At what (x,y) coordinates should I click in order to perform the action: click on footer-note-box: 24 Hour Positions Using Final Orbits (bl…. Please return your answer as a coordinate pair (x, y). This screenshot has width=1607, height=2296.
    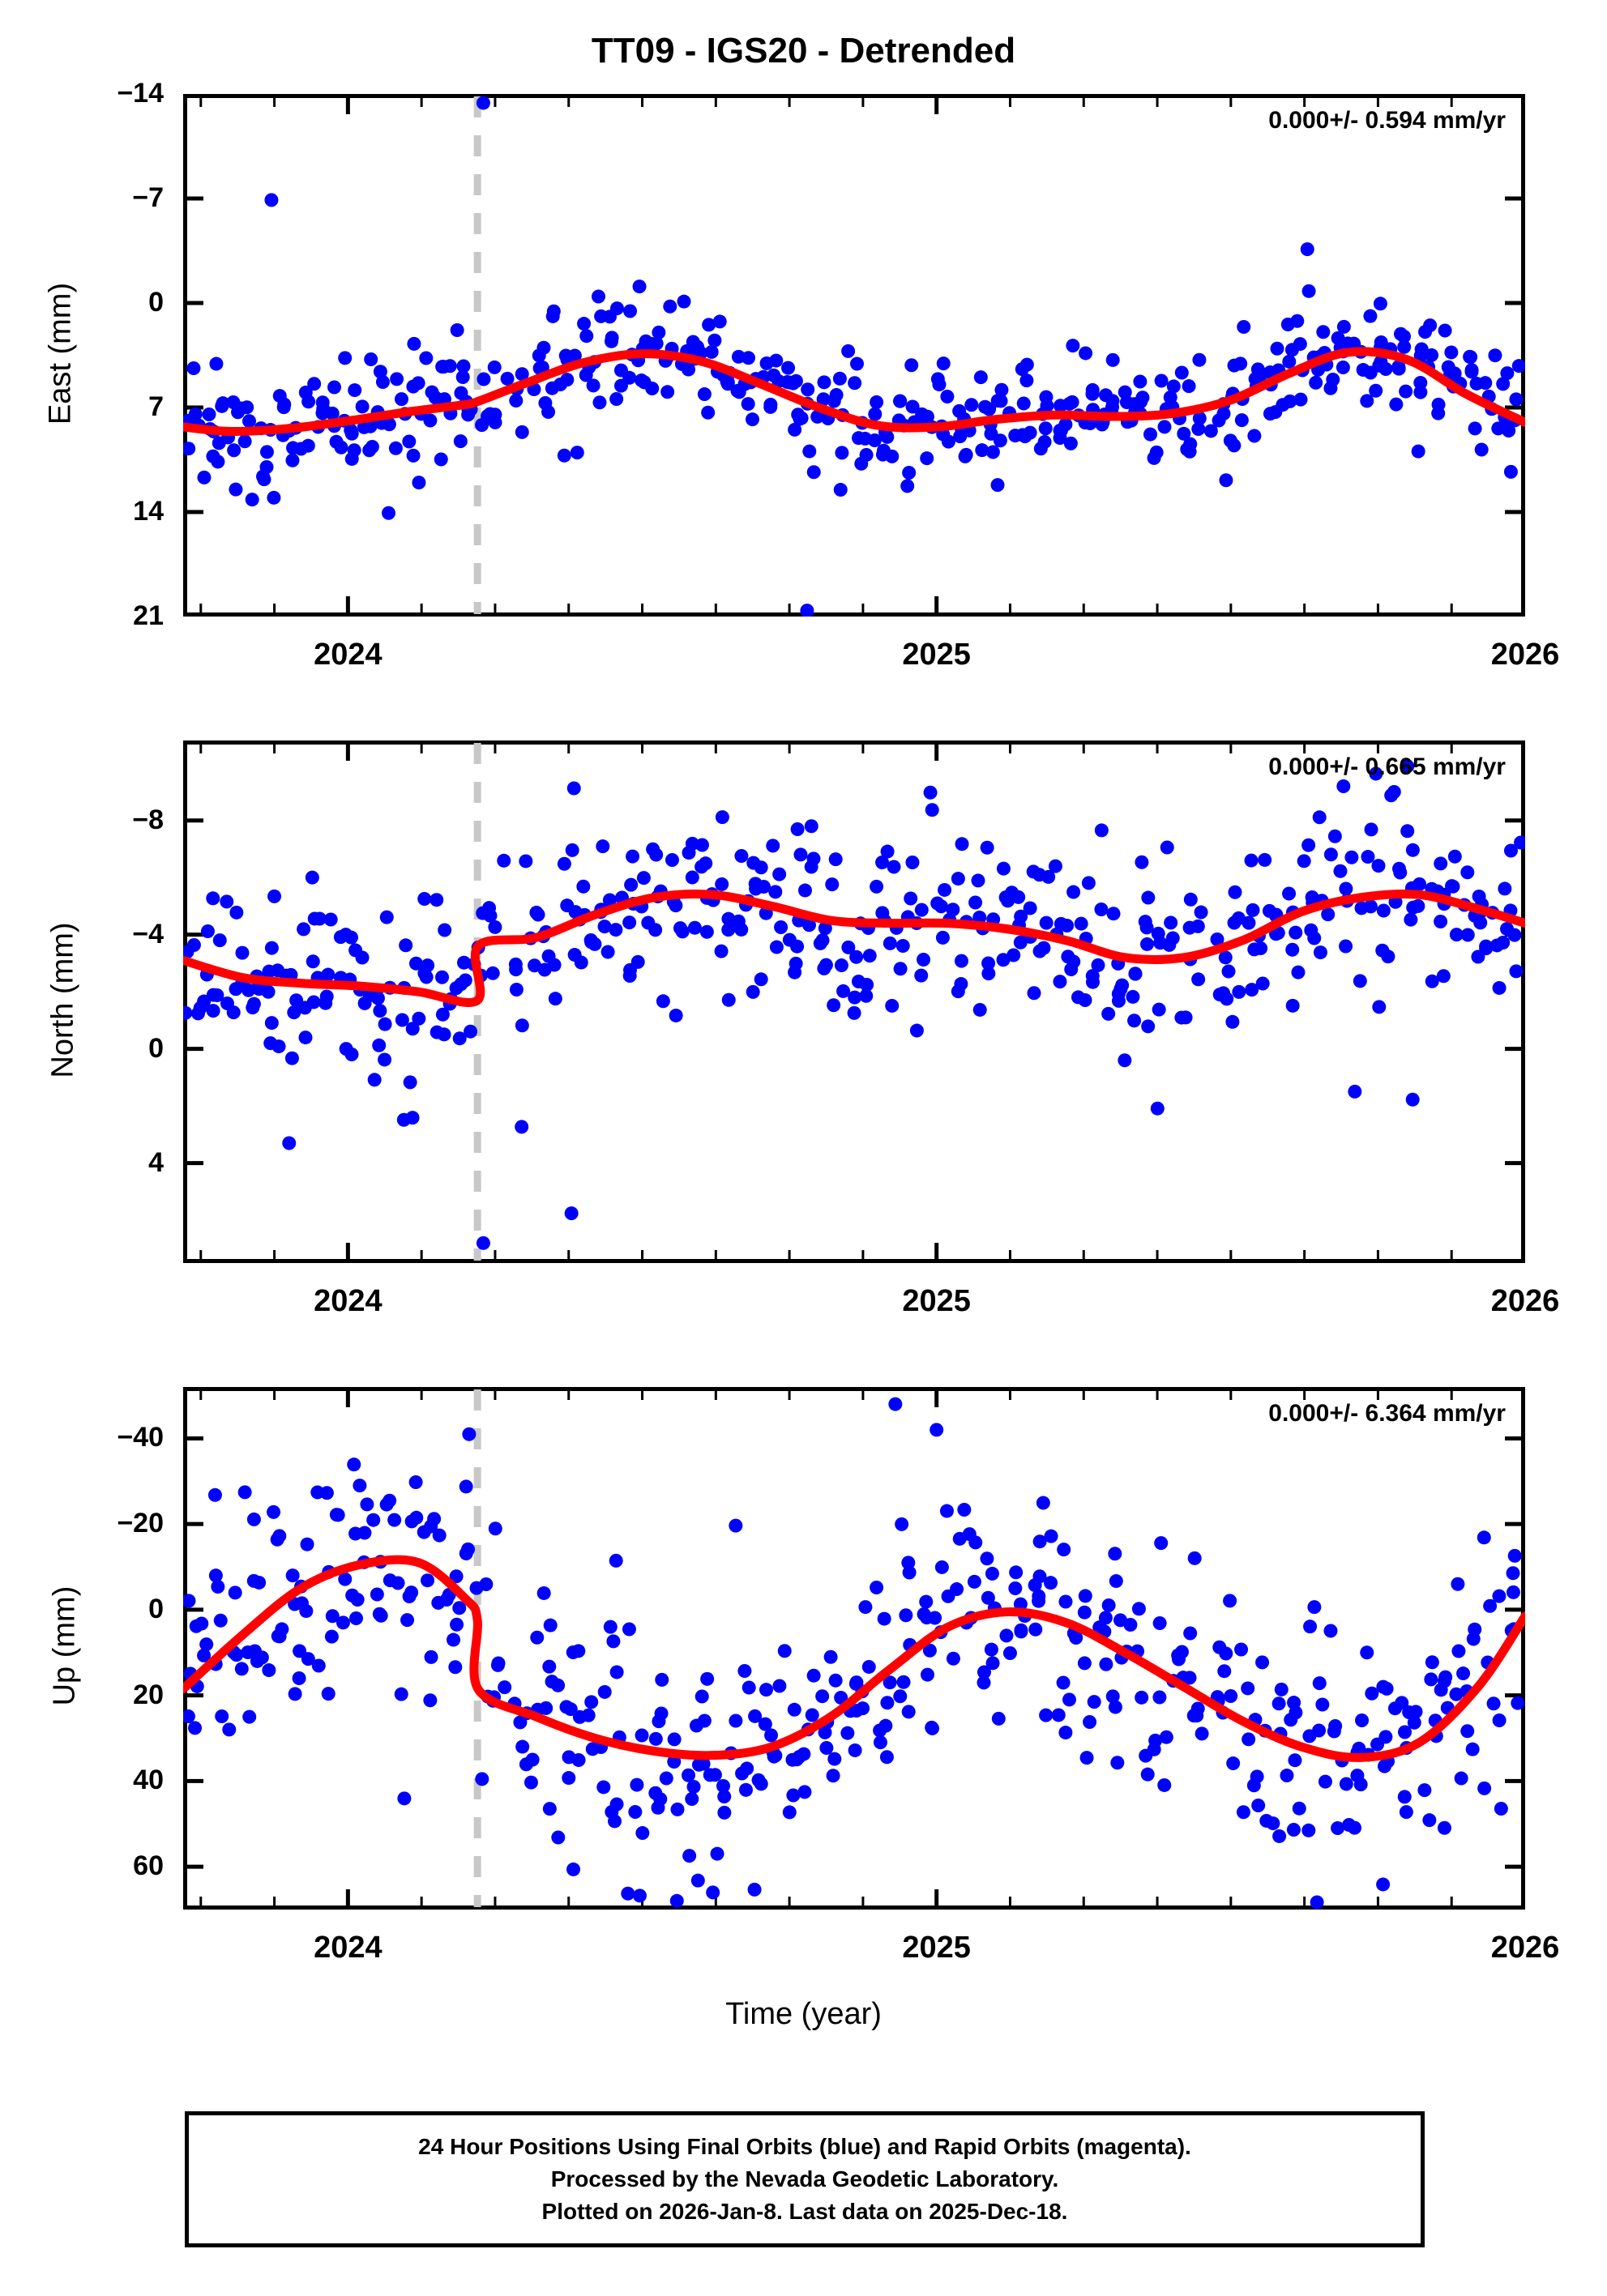
    Looking at the image, I should click on (805, 2179).